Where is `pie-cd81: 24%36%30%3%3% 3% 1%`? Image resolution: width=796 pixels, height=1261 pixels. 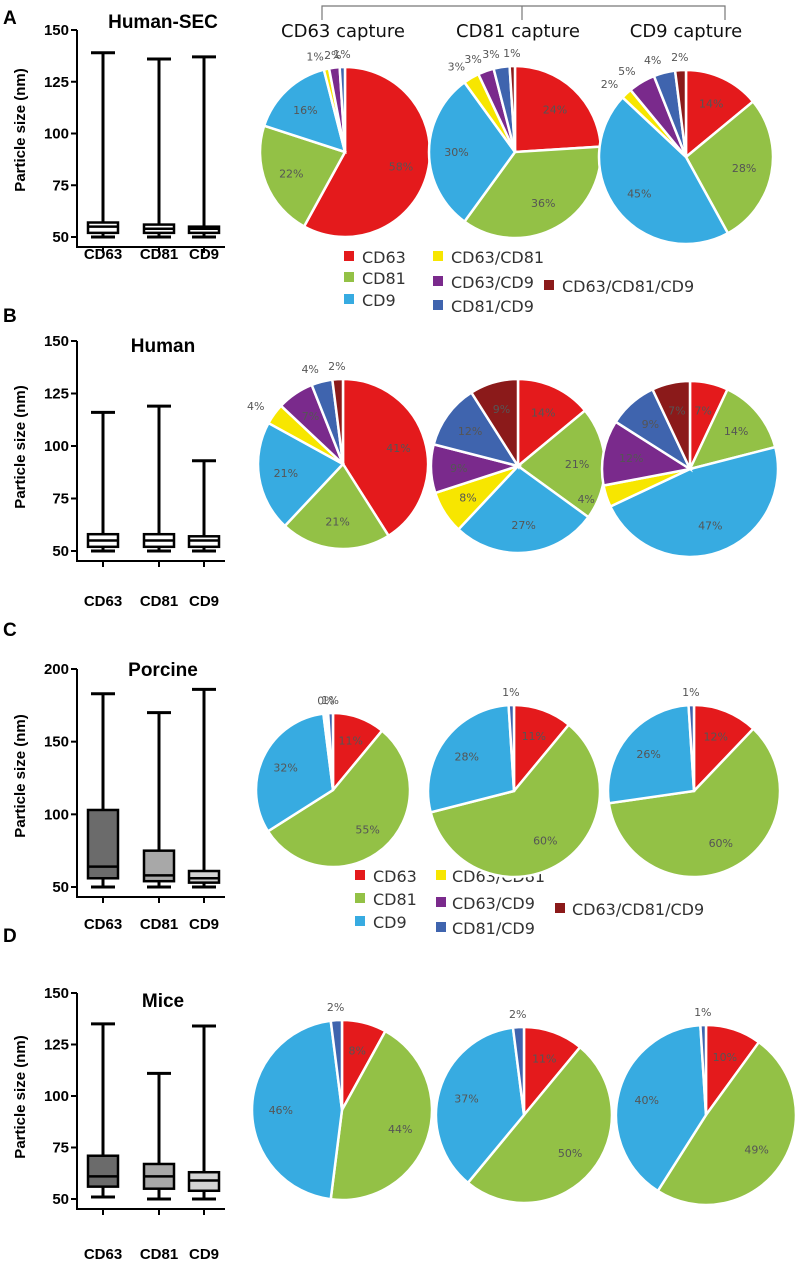
pie-cd81: 24%36%30%3%3% 3% 1% is located at coordinates (515, 143).